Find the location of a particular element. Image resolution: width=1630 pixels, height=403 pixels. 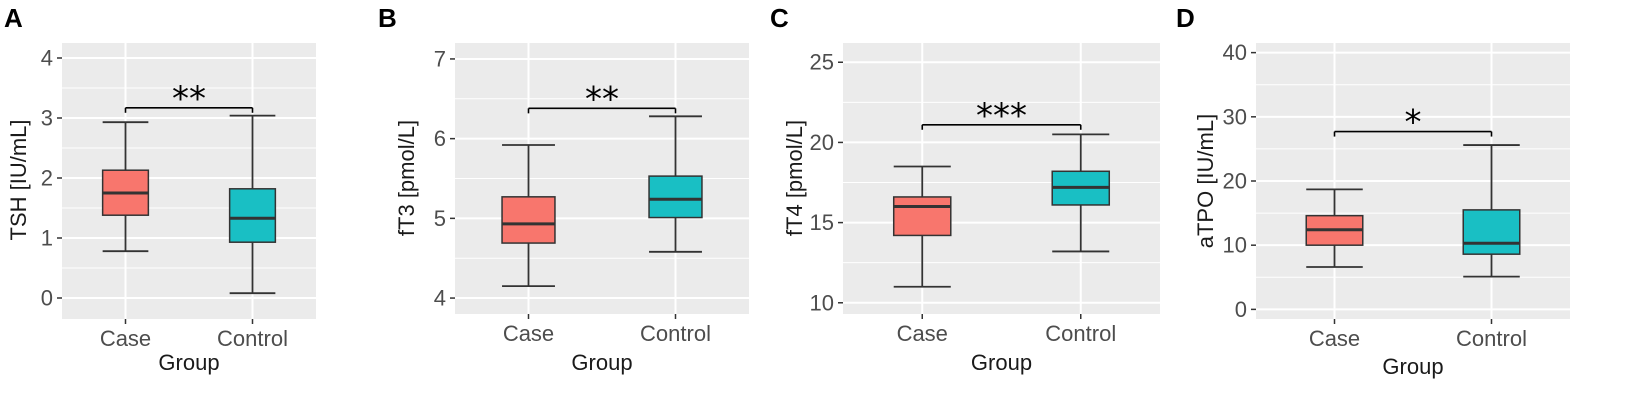

y-tick-label: 40 is located at coordinates (1235, 52).